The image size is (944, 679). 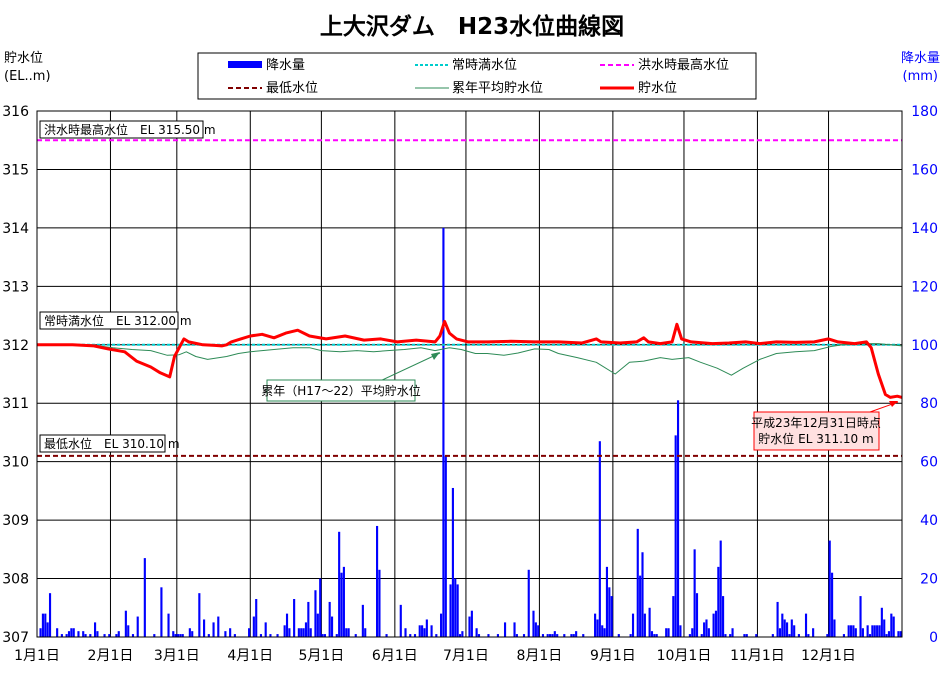 What do you see at coordinates (15, 112) in the screenshot?
I see `y-left-tick-label: 316` at bounding box center [15, 112].